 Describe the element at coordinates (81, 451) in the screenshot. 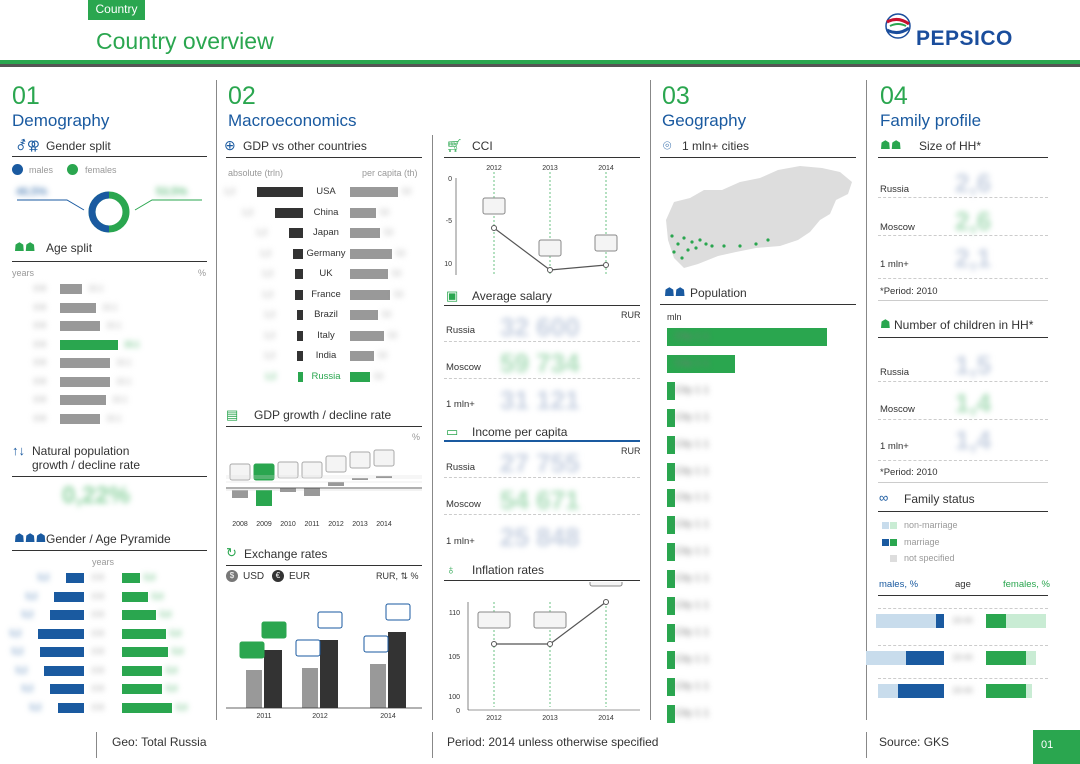

I see `natural-pop-label: Natural population` at that location.